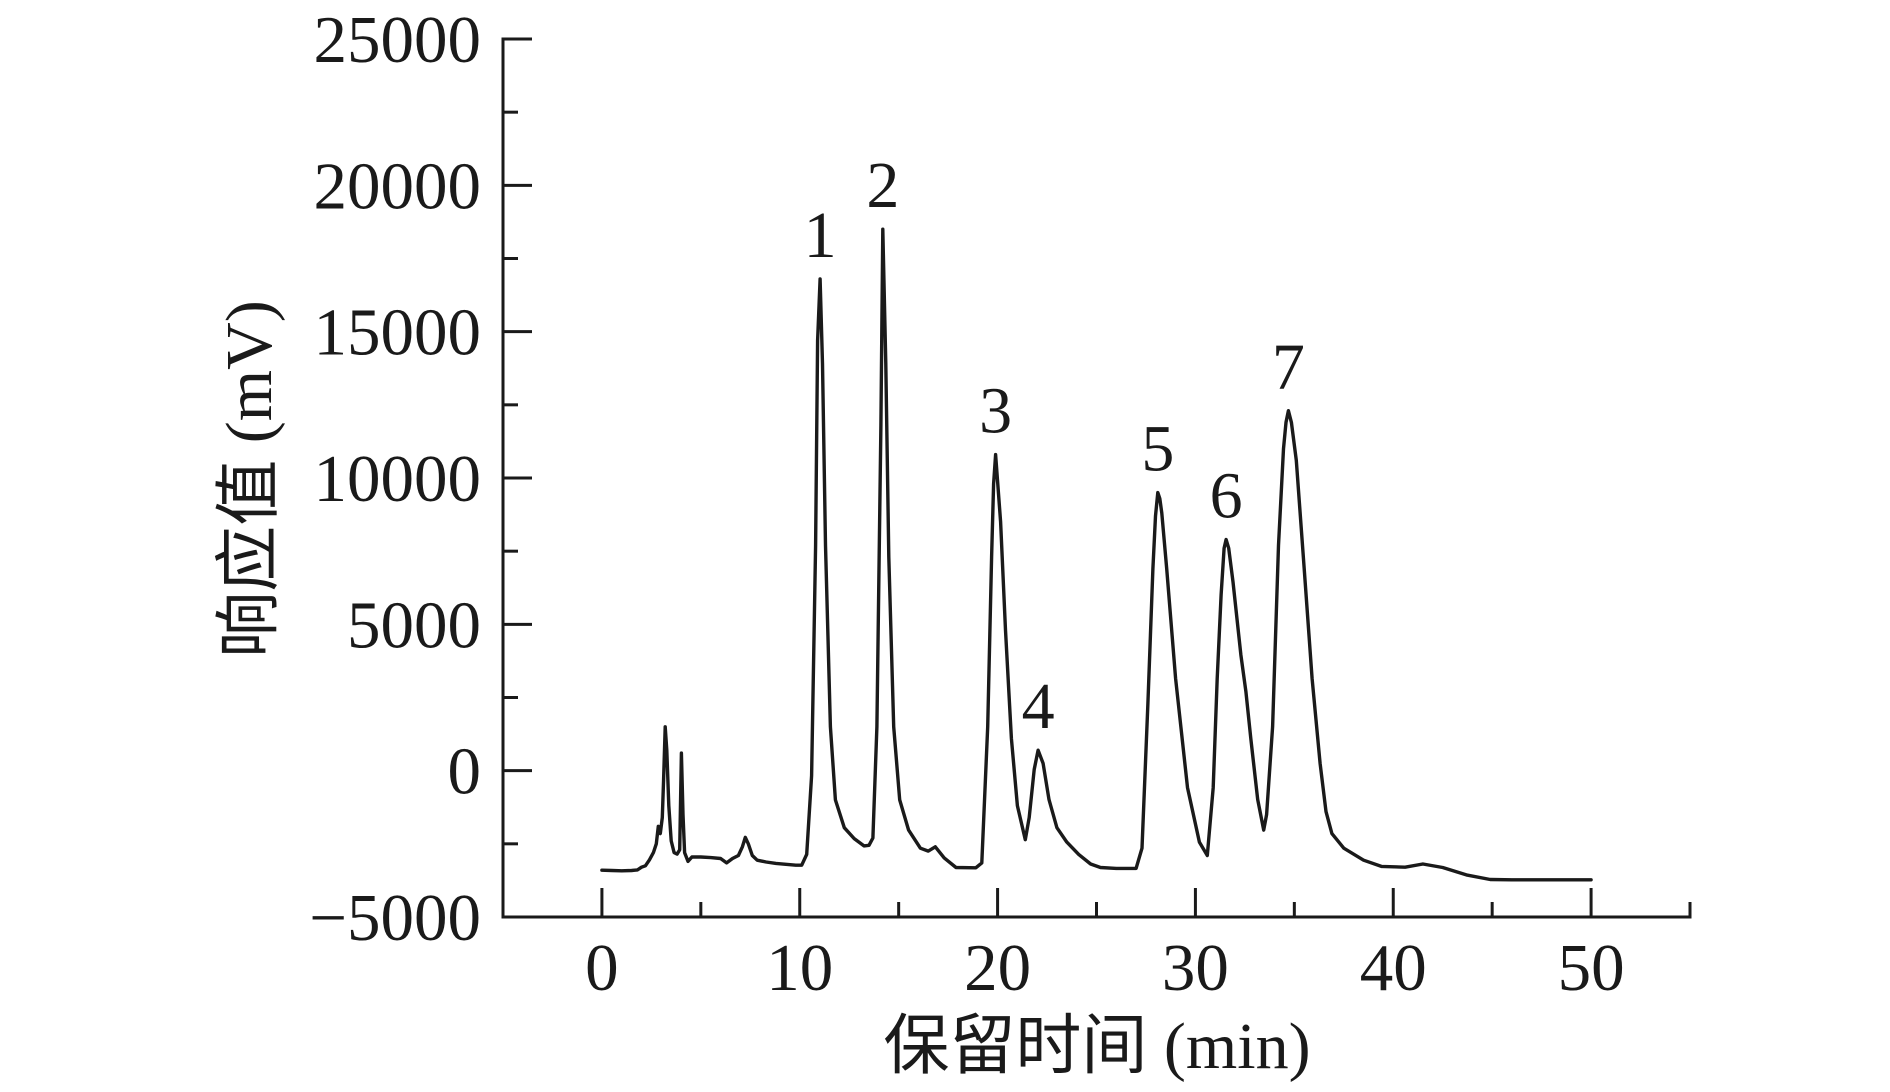 This screenshot has width=1890, height=1092. Describe the element at coordinates (249, 478) in the screenshot. I see `y-axis-title: 响应值 (mV)` at that location.